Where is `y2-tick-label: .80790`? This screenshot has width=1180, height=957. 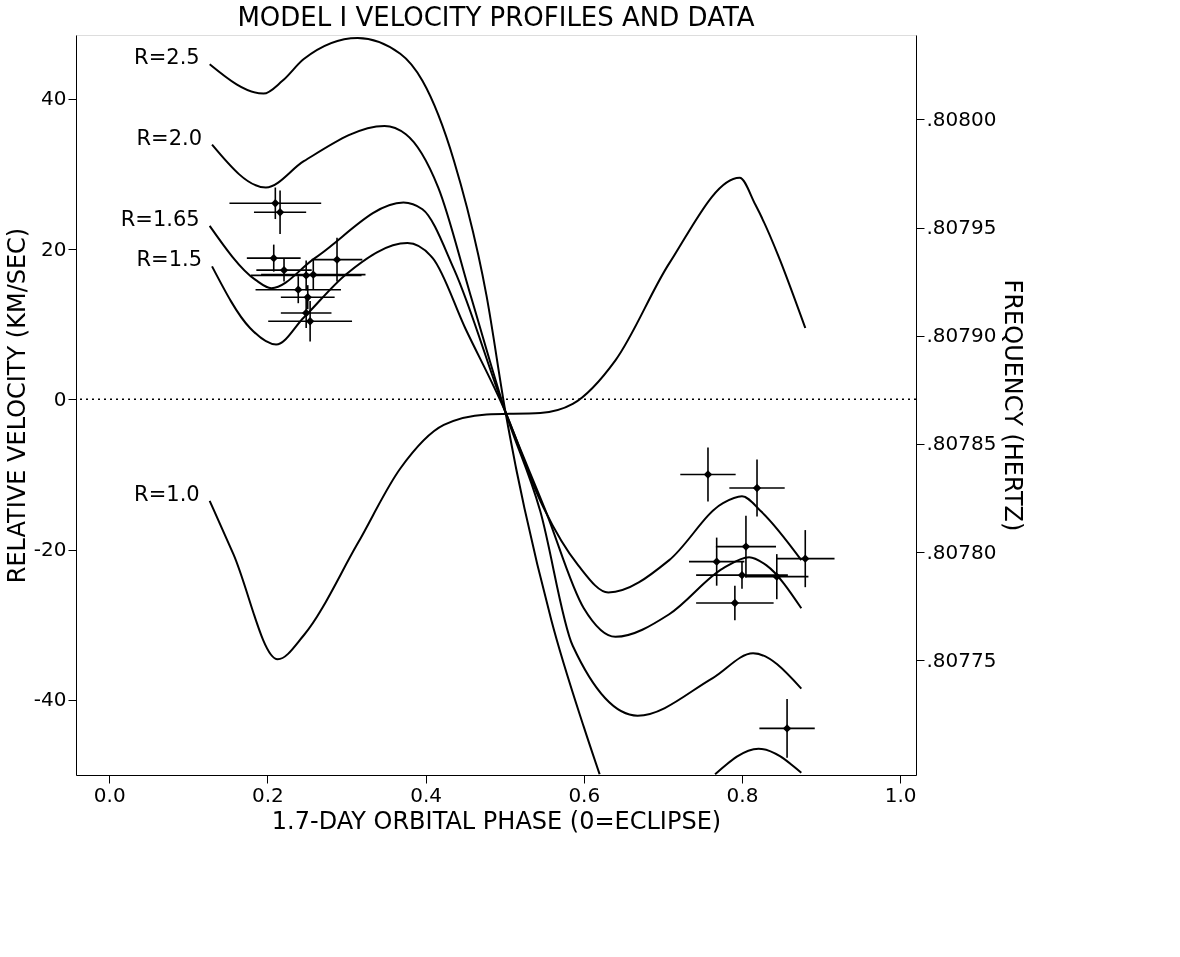 y2-tick-label: .80790 is located at coordinates (961, 335).